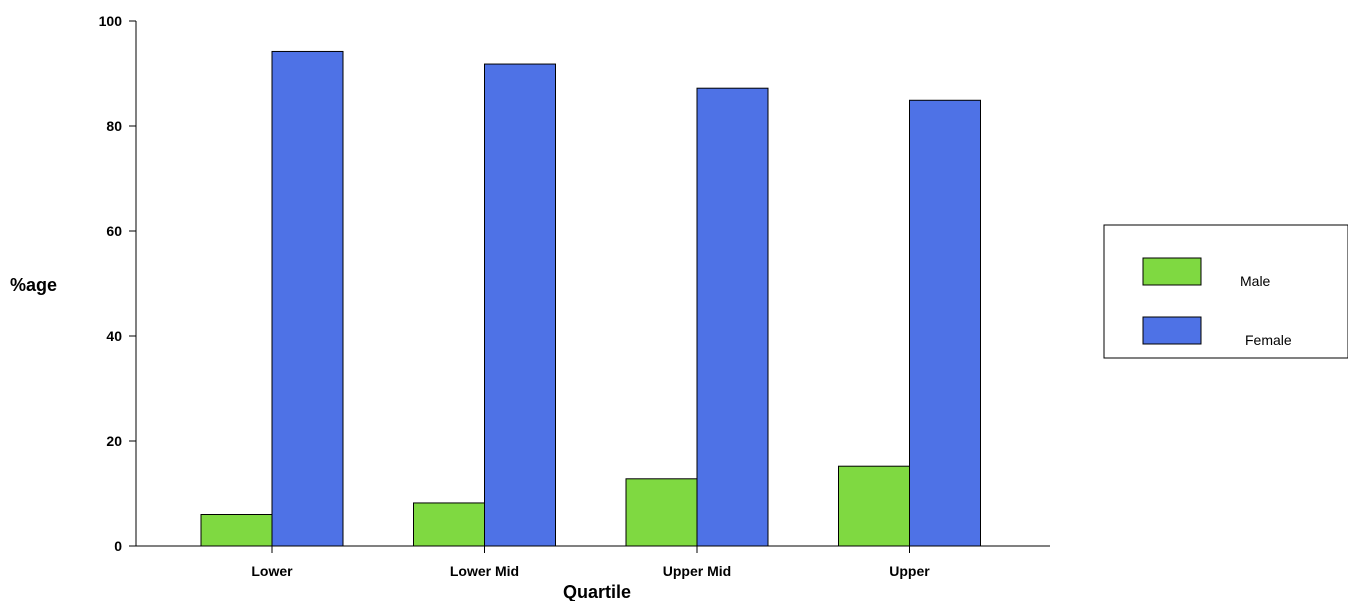  What do you see at coordinates (1172, 271) in the screenshot?
I see `legend-swatch-male` at bounding box center [1172, 271].